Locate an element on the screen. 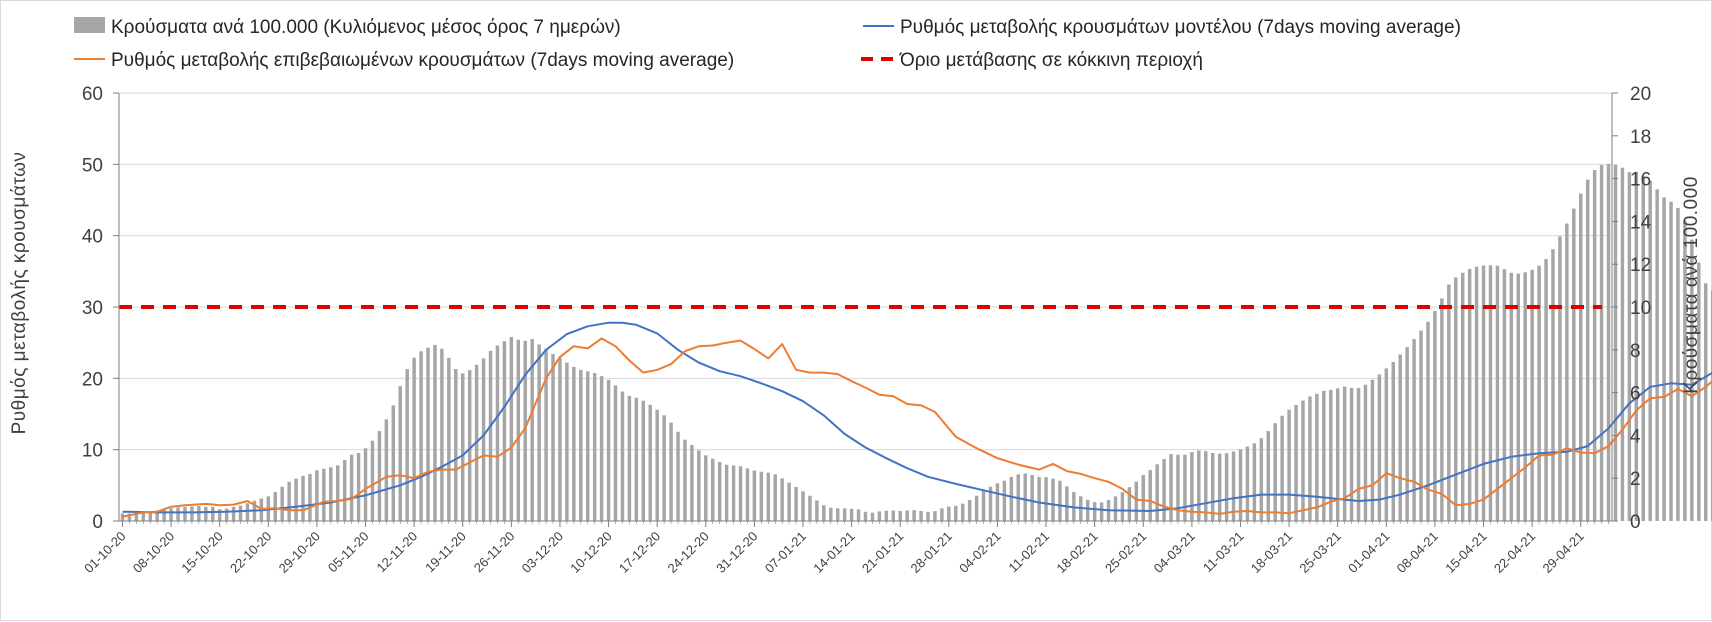  x-tick-label: 22-10-20 is located at coordinates (250, 552).